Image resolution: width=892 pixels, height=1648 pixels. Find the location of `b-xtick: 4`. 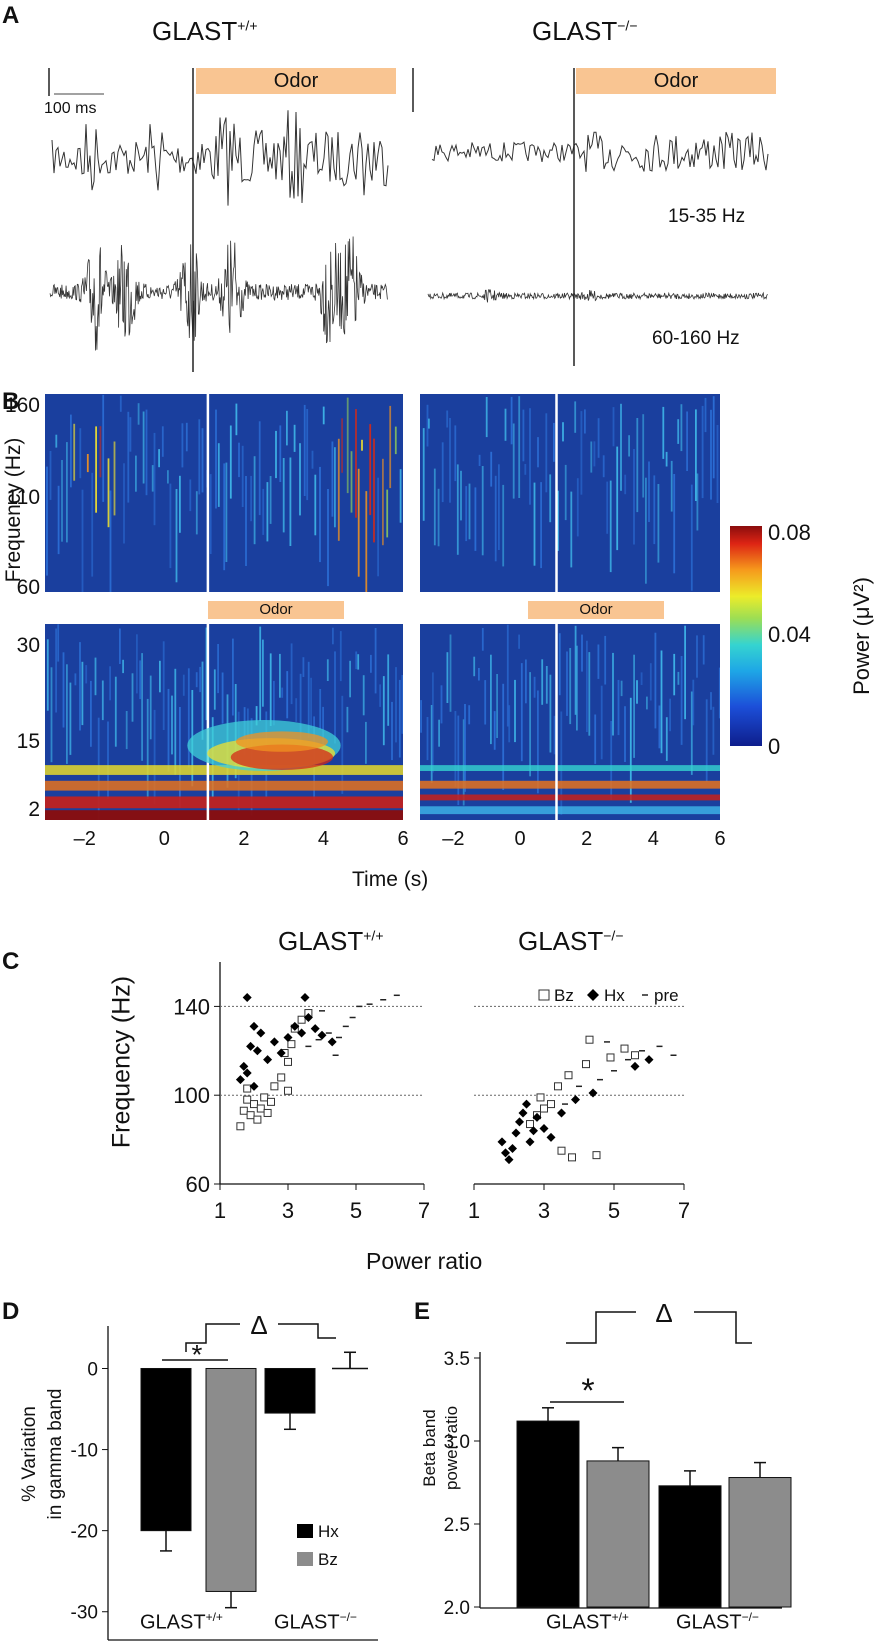

b-xtick: 4 is located at coordinates (323, 839).